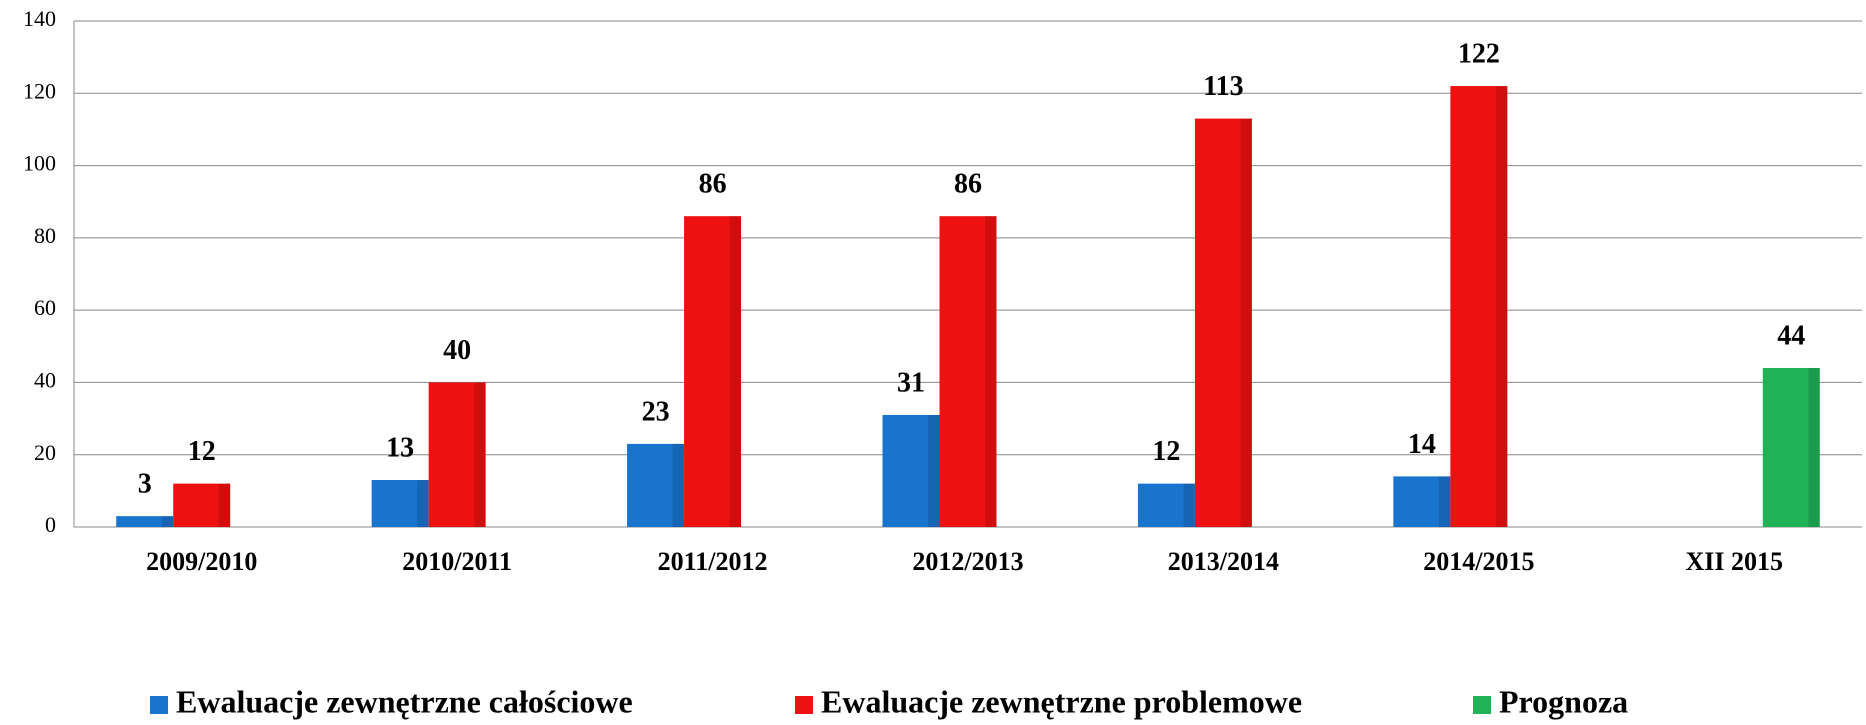 This screenshot has height=725, width=1866. What do you see at coordinates (1735, 561) in the screenshot?
I see `x-tick-label: XII 2015` at bounding box center [1735, 561].